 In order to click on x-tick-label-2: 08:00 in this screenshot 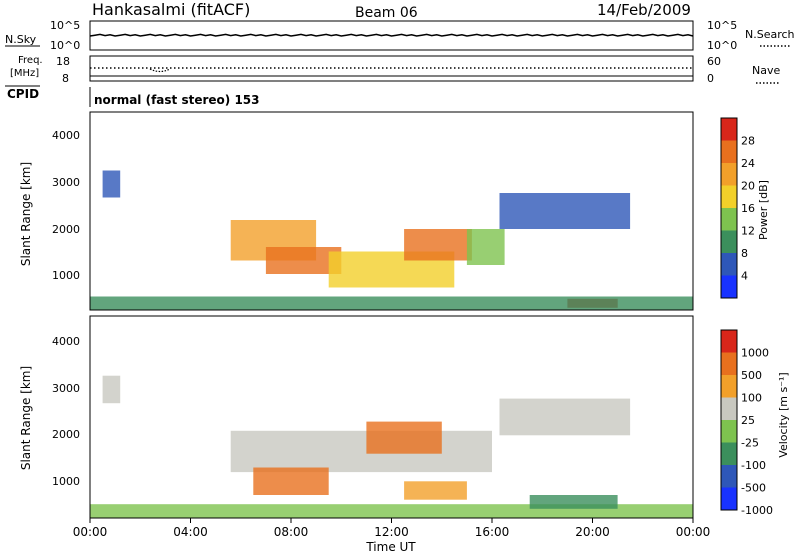, I will do `click(291, 532)`.